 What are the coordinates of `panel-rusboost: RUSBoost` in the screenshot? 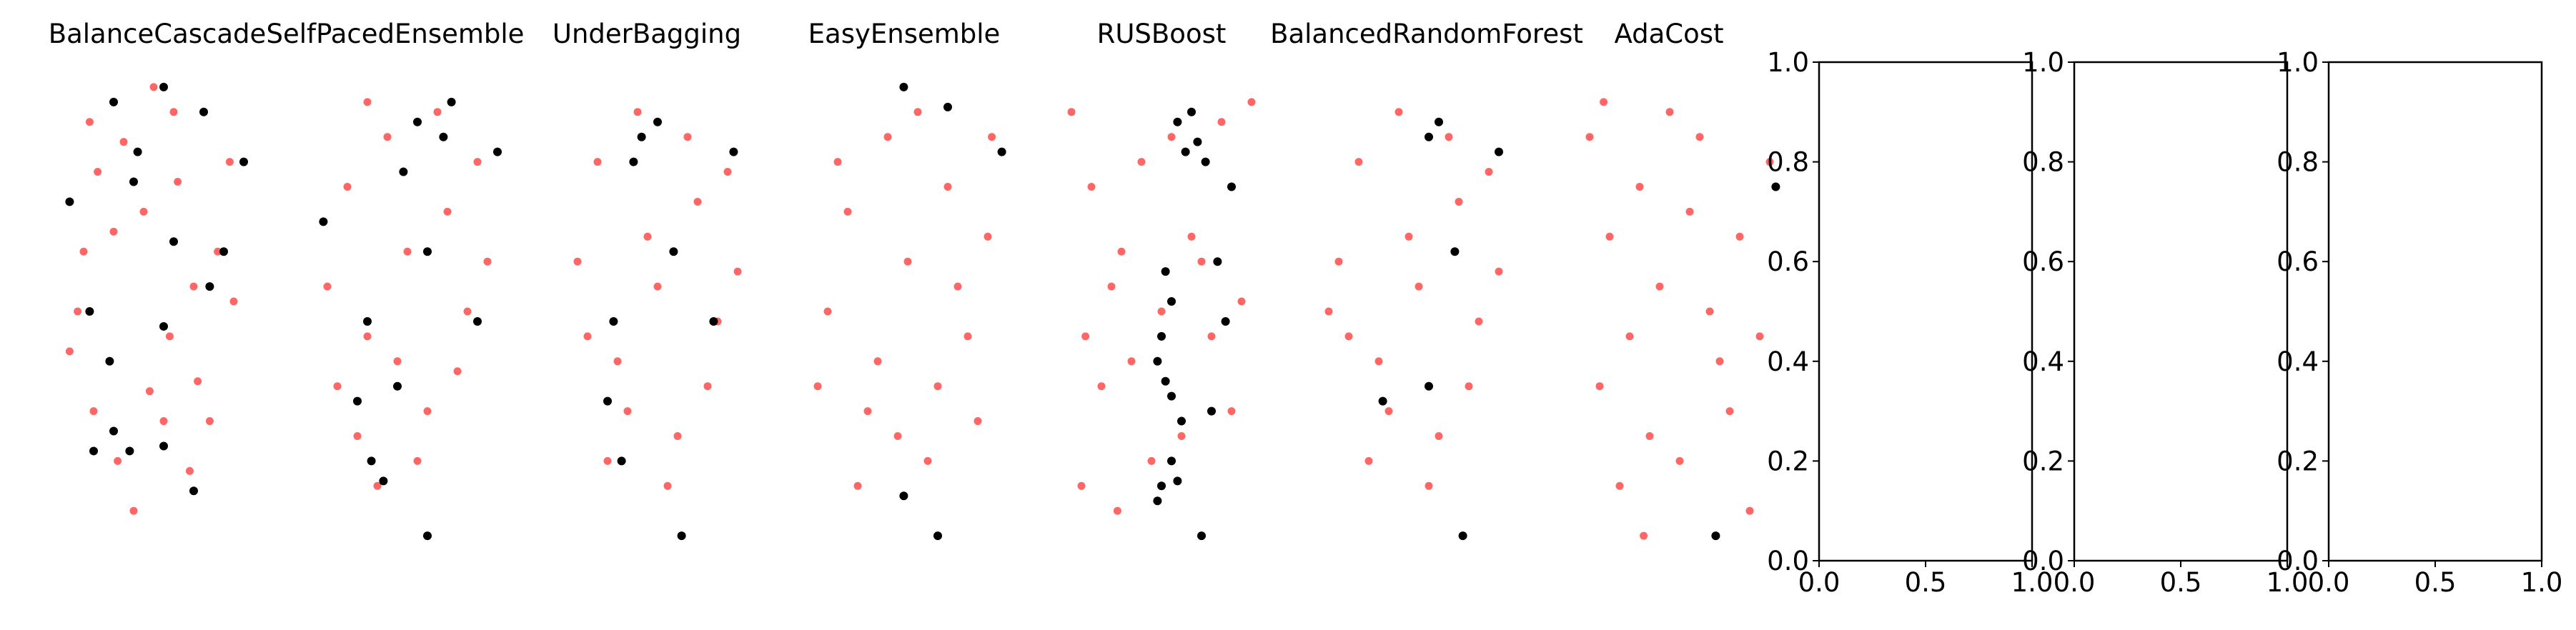 It's located at (1161, 280).